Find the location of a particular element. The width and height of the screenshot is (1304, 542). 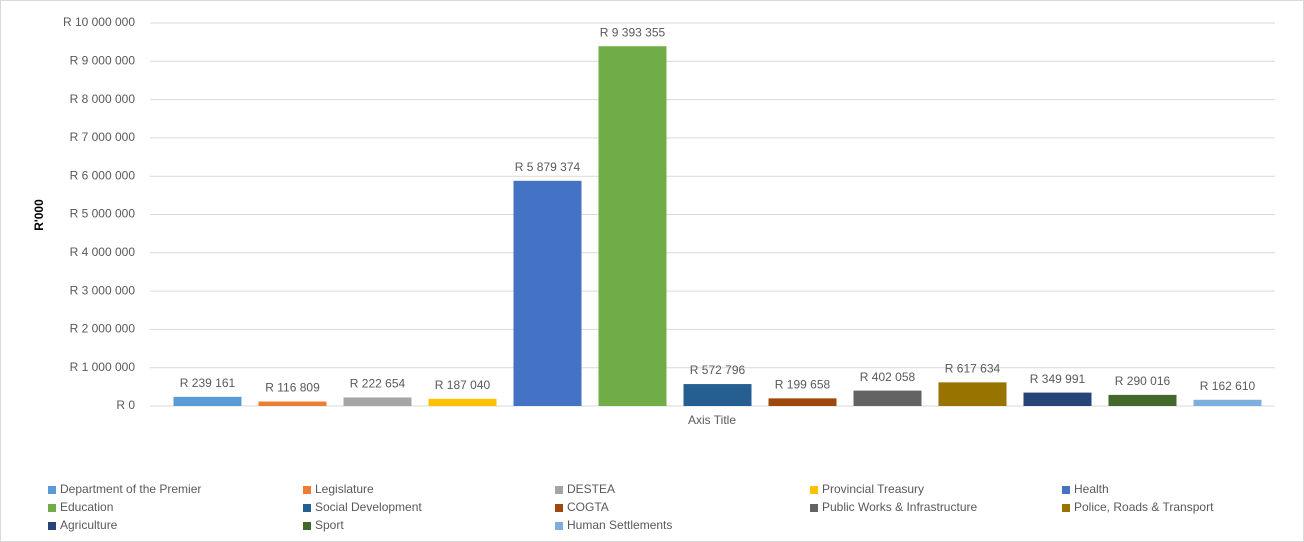

legend-label: Provincial Treasury is located at coordinates (873, 489).